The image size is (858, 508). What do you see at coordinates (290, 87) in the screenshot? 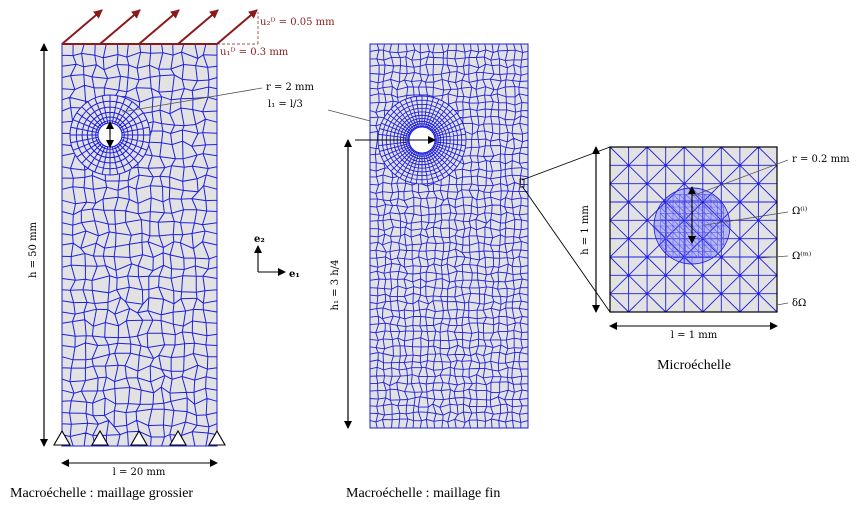
I see `r-macro-label: r = 2 mm` at bounding box center [290, 87].